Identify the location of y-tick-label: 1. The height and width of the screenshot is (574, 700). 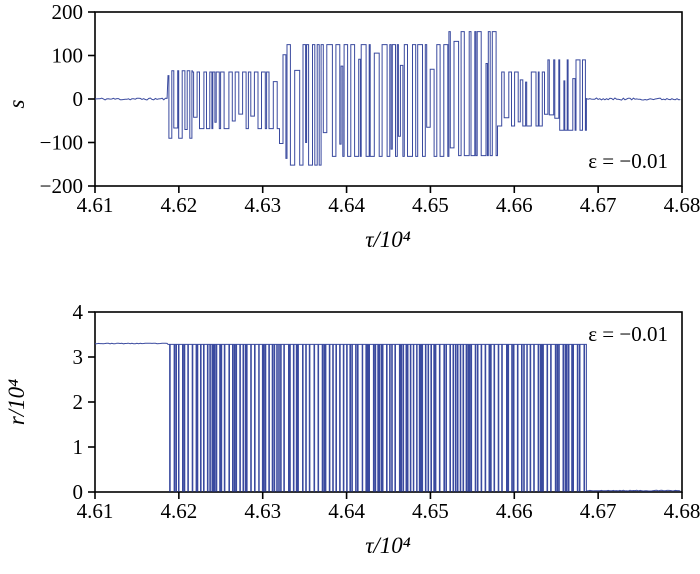
(78, 447).